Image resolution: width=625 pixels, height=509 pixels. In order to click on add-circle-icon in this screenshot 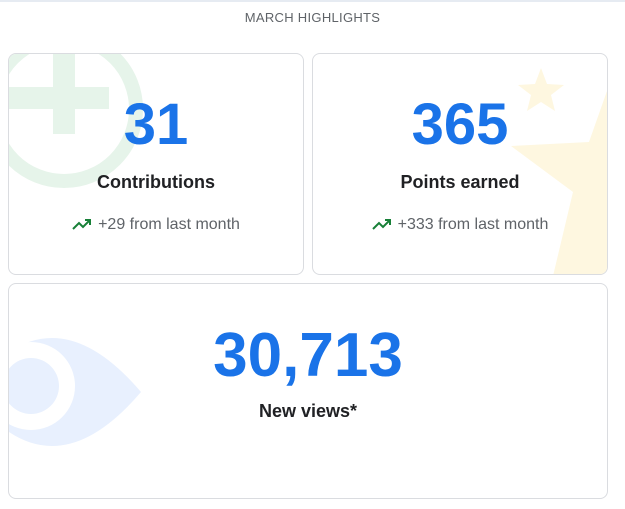, I will do `click(76, 121)`.